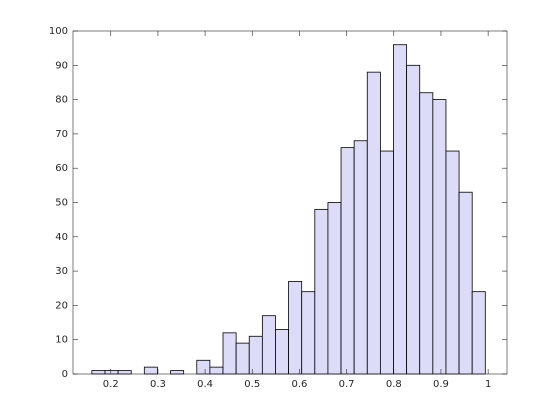 Image resolution: width=560 pixels, height=420 pixels. What do you see at coordinates (61, 305) in the screenshot?
I see `y-tick-label: 20` at bounding box center [61, 305].